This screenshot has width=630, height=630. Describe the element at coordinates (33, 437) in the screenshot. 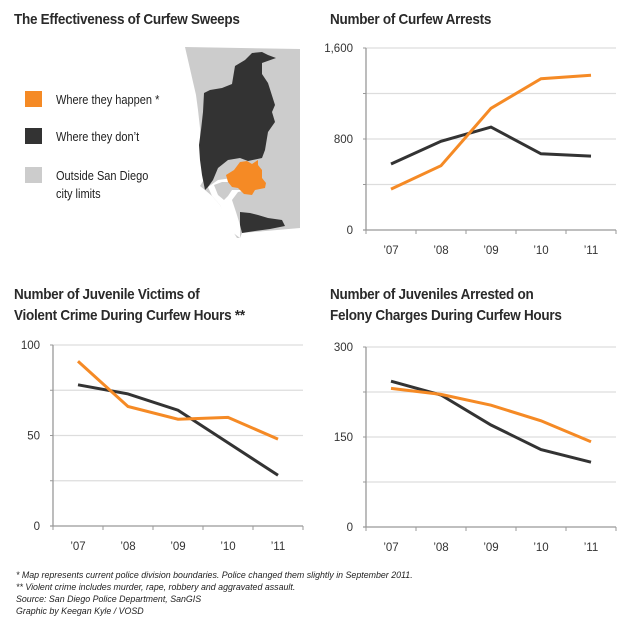

I see `y-tick-label: 50` at that location.